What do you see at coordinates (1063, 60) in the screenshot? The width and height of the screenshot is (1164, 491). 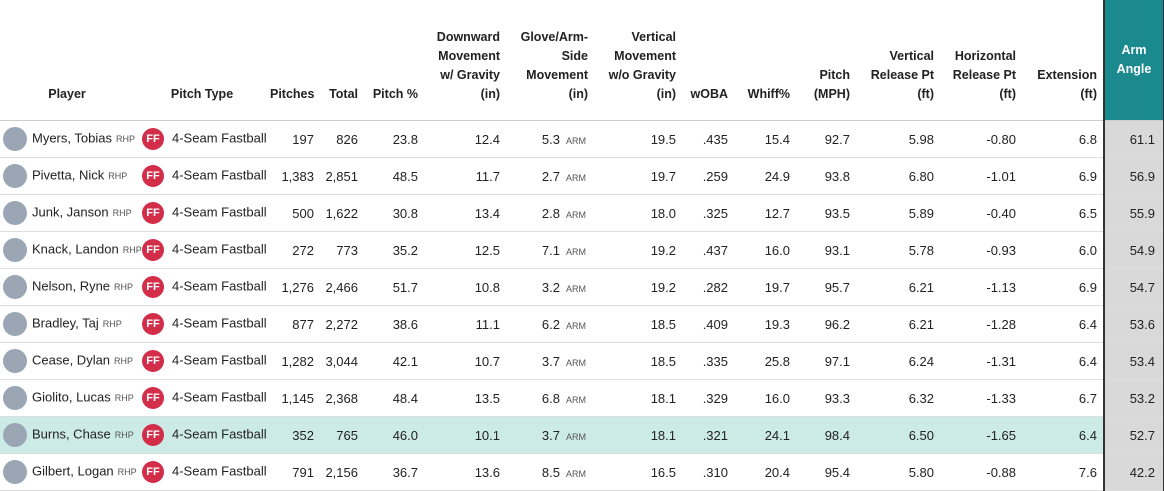 I see `column-header: Extension (ft)` at bounding box center [1063, 60].